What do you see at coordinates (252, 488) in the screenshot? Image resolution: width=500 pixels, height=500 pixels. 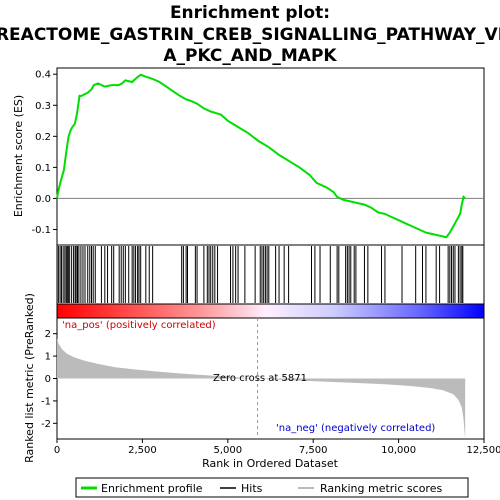 I see `legend-hits-label: Hits` at bounding box center [252, 488].